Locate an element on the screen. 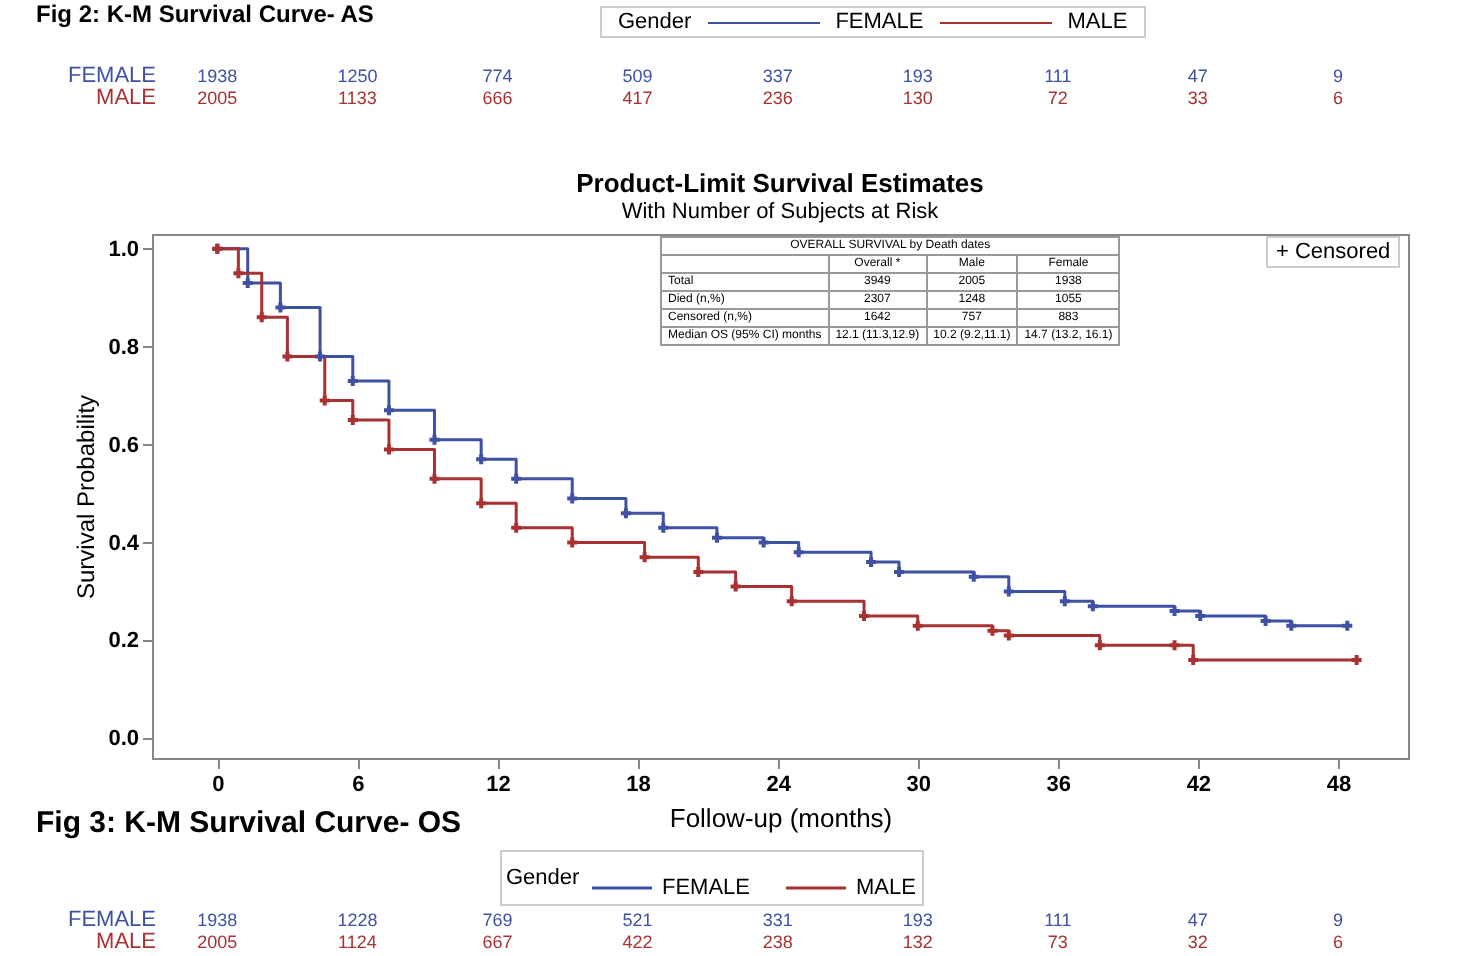 Image resolution: width=1466 pixels, height=956 pixels. x-tick-label: 48 is located at coordinates (1339, 785).